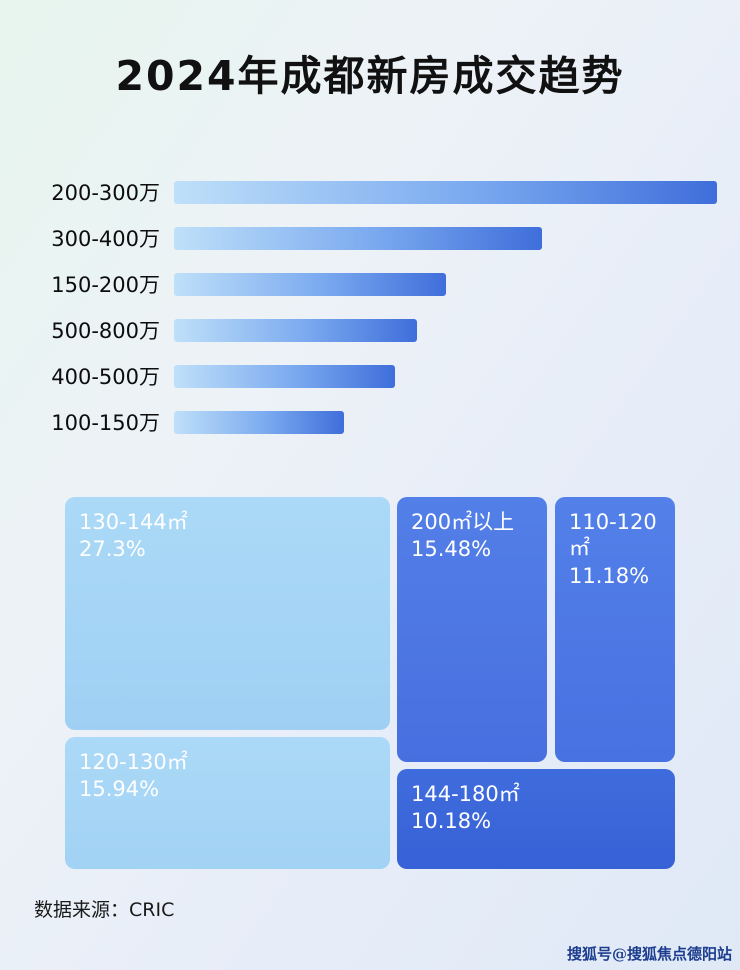 This screenshot has width=740, height=970. I want to click on bar-row: 150-200万, so click(370, 284).